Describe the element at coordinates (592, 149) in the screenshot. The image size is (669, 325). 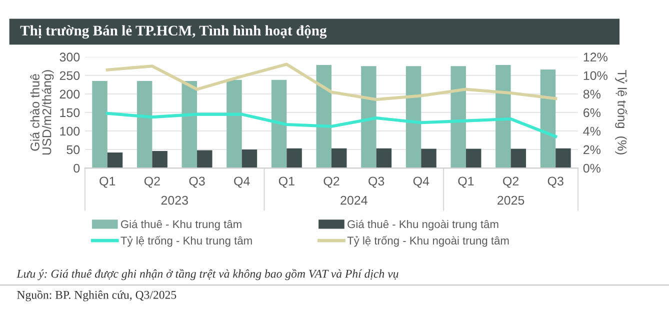
I see `y2-tick-label: 2%` at that location.